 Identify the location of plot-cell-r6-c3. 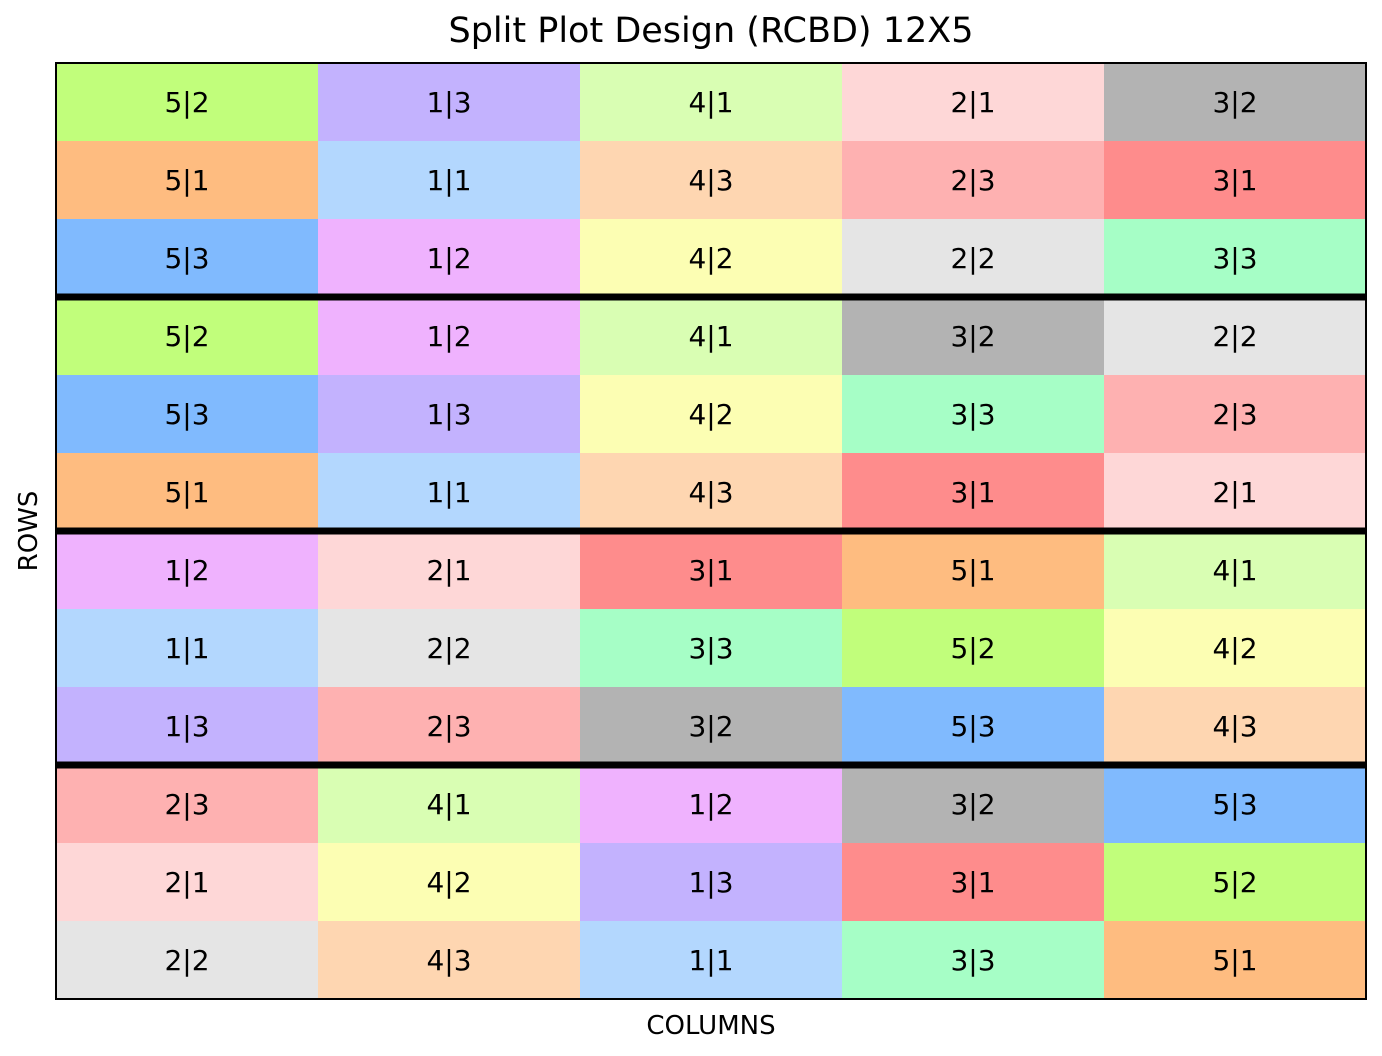
(711, 492).